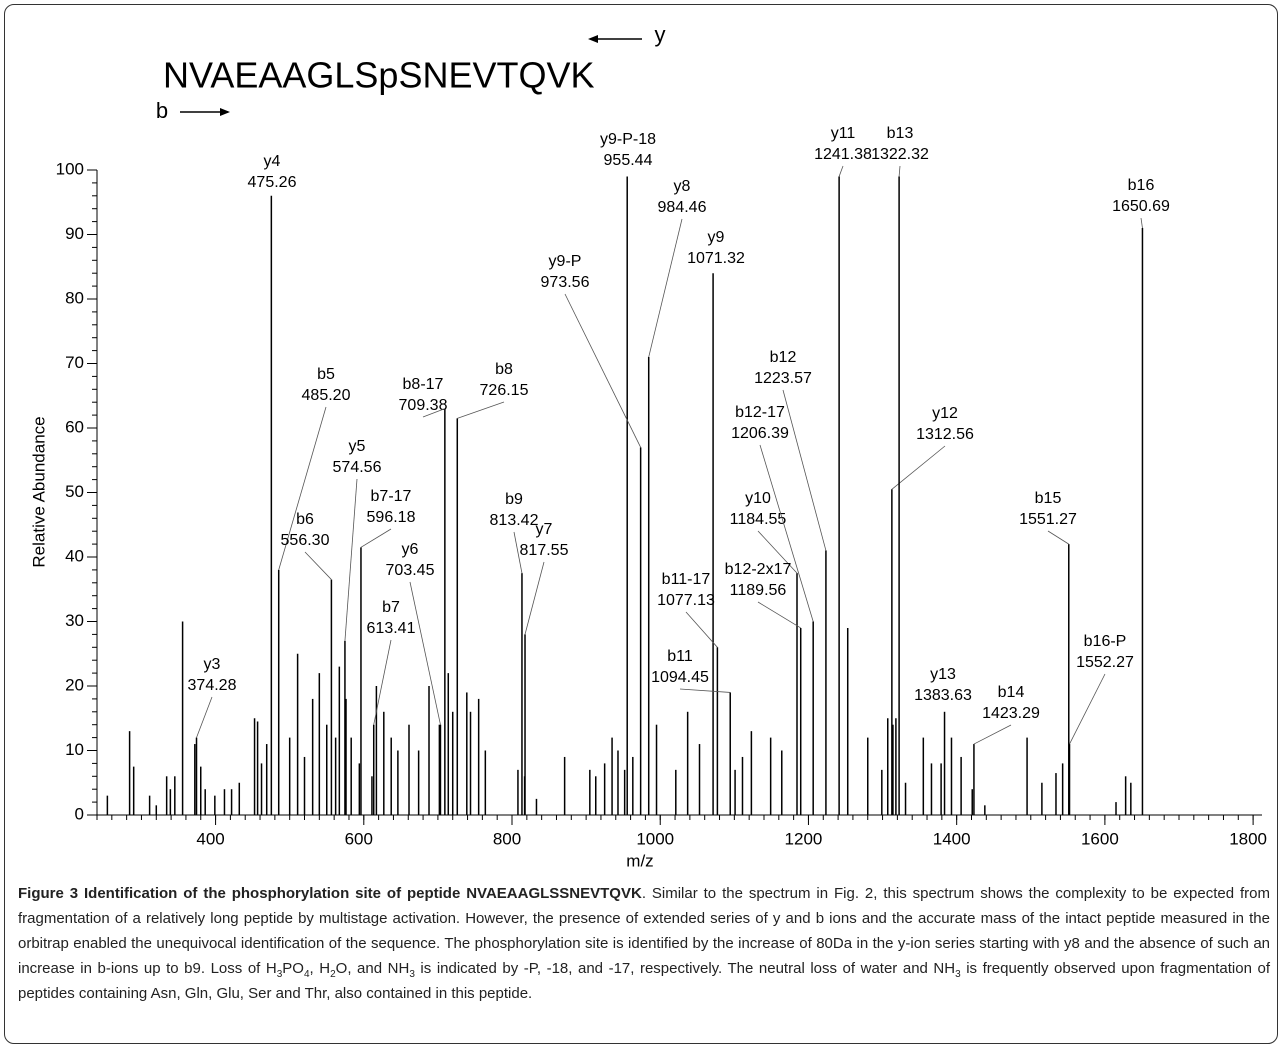 The height and width of the screenshot is (1050, 1285). Describe the element at coordinates (70, 168) in the screenshot. I see `y-tick-label: 100` at that location.